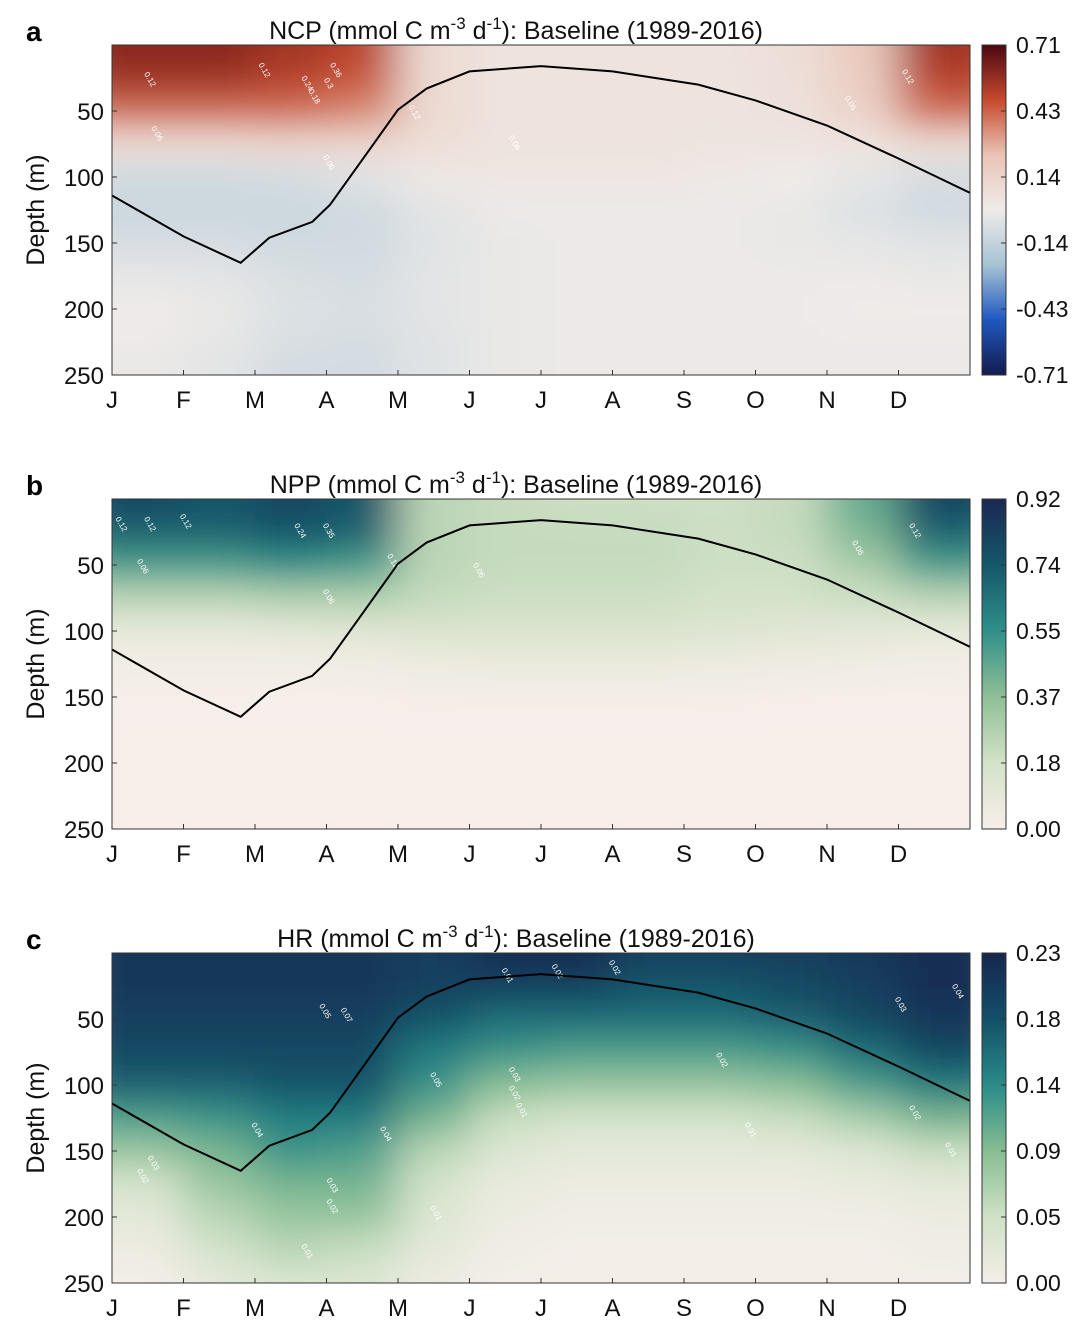  What do you see at coordinates (541, 400) in the screenshot?
I see `x-tick-label: J` at bounding box center [541, 400].